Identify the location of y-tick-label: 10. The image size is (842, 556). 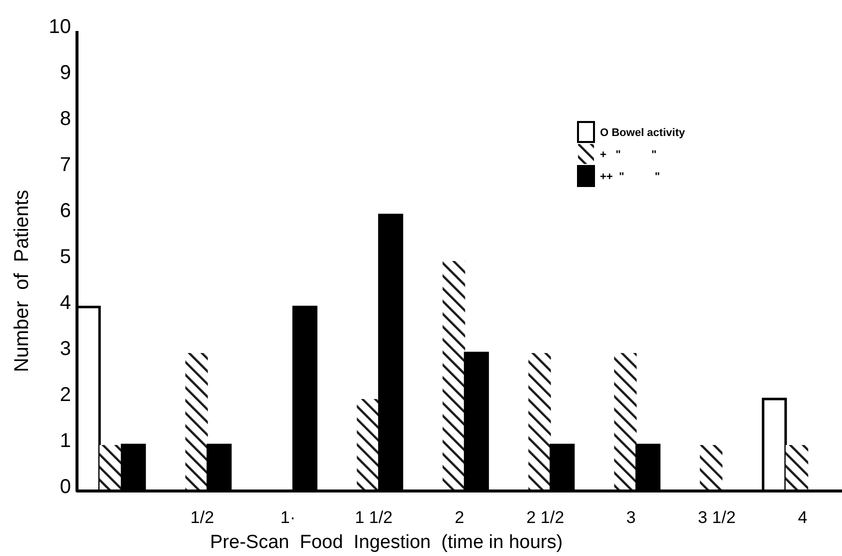
(59, 27).